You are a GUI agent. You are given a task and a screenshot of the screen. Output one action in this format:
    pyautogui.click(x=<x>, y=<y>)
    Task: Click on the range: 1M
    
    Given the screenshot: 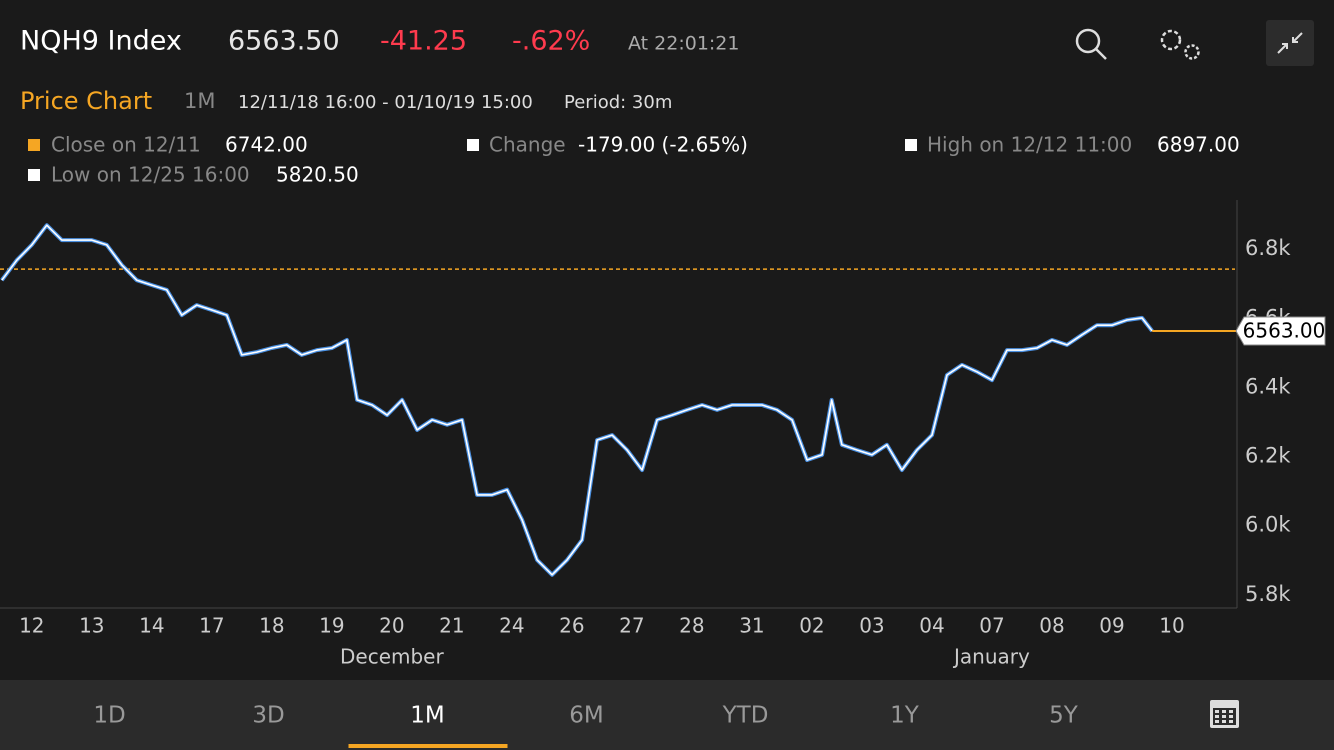 What is the action you would take?
    pyautogui.click(x=199, y=101)
    